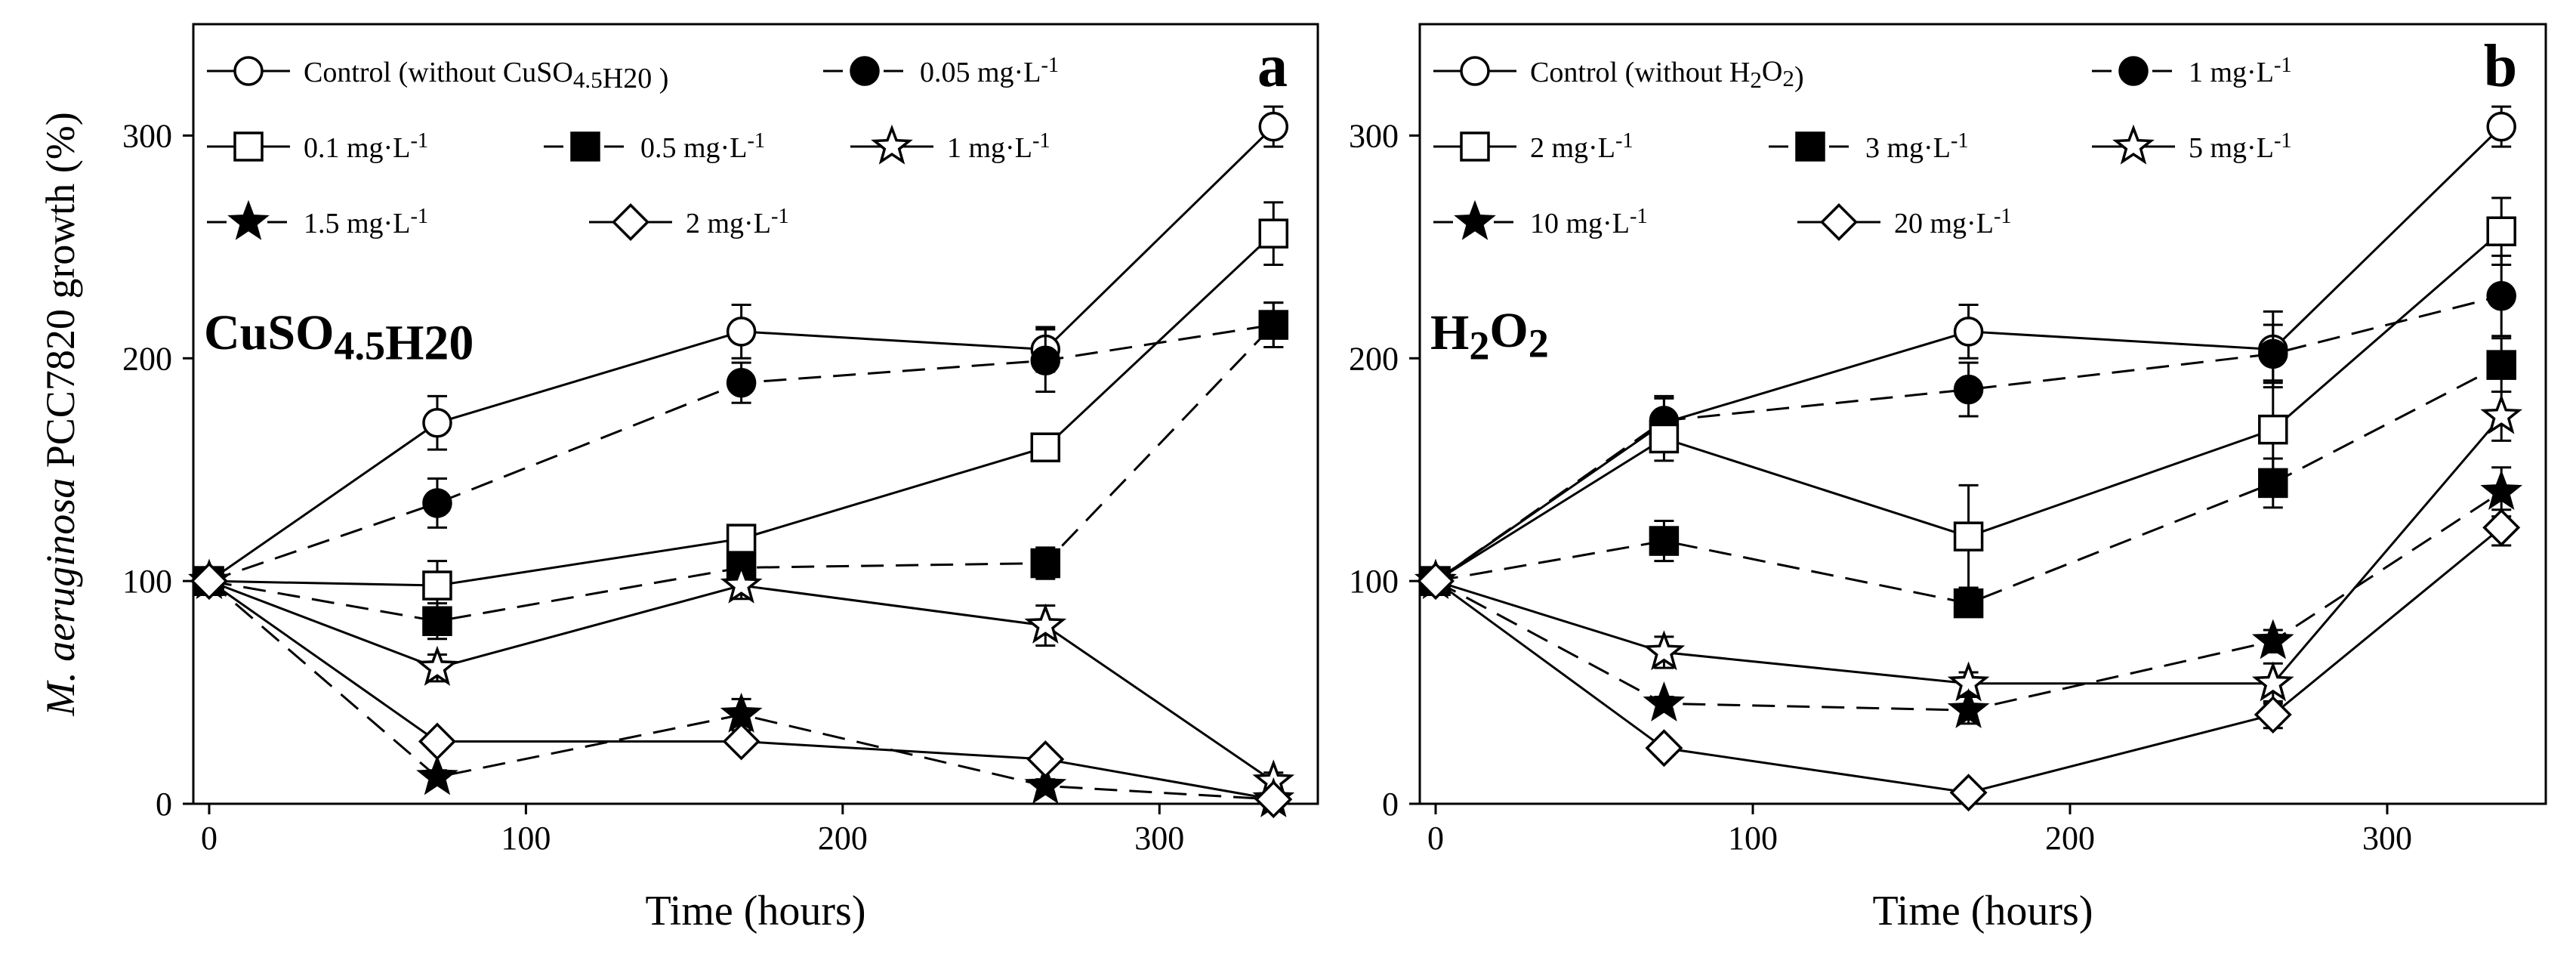 Image resolution: width=2576 pixels, height=973 pixels. Describe the element at coordinates (2501, 66) in the screenshot. I see `panel-letter: b` at that location.